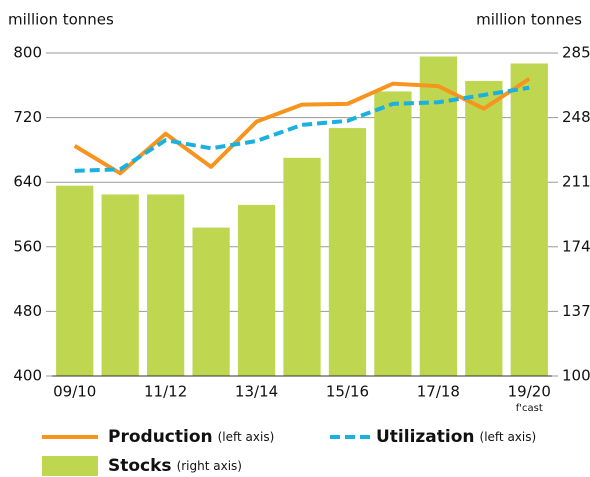  I want to click on legend-swatch, so click(70, 466).